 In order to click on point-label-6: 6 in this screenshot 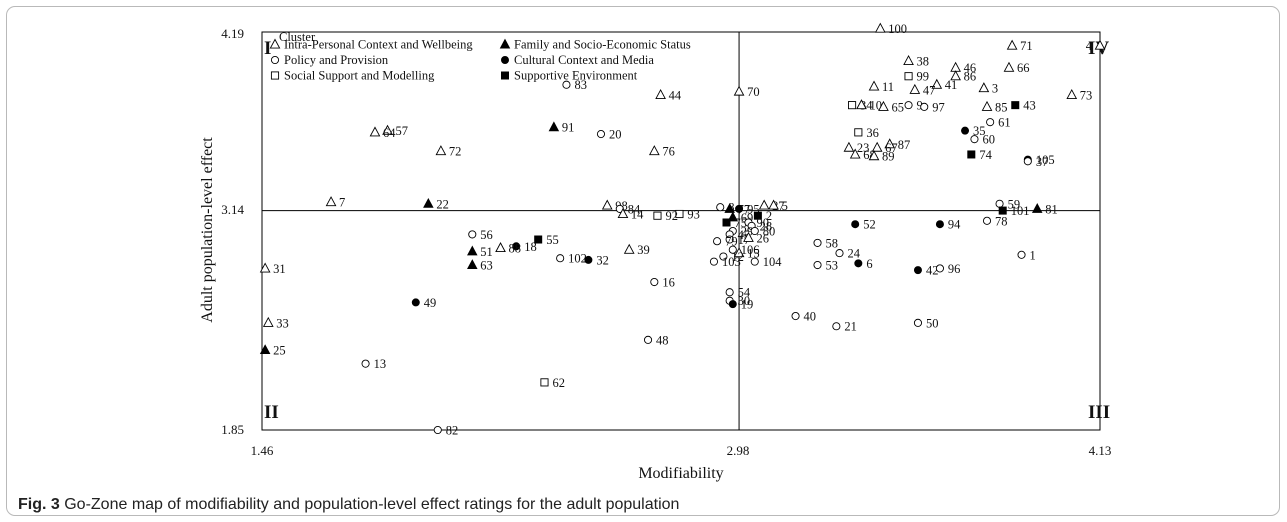, I will do `click(869, 264)`.